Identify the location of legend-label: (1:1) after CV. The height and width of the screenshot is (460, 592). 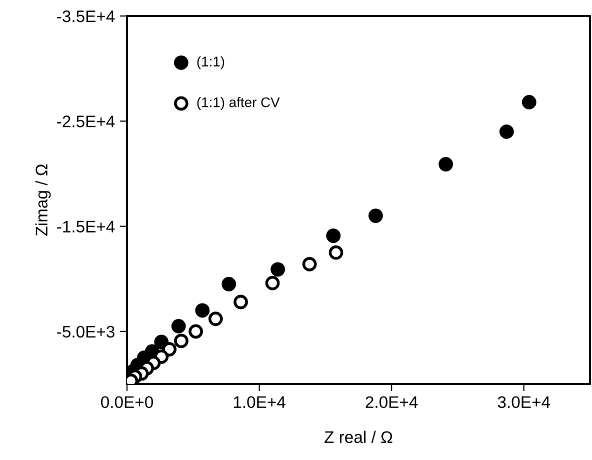
(238, 103).